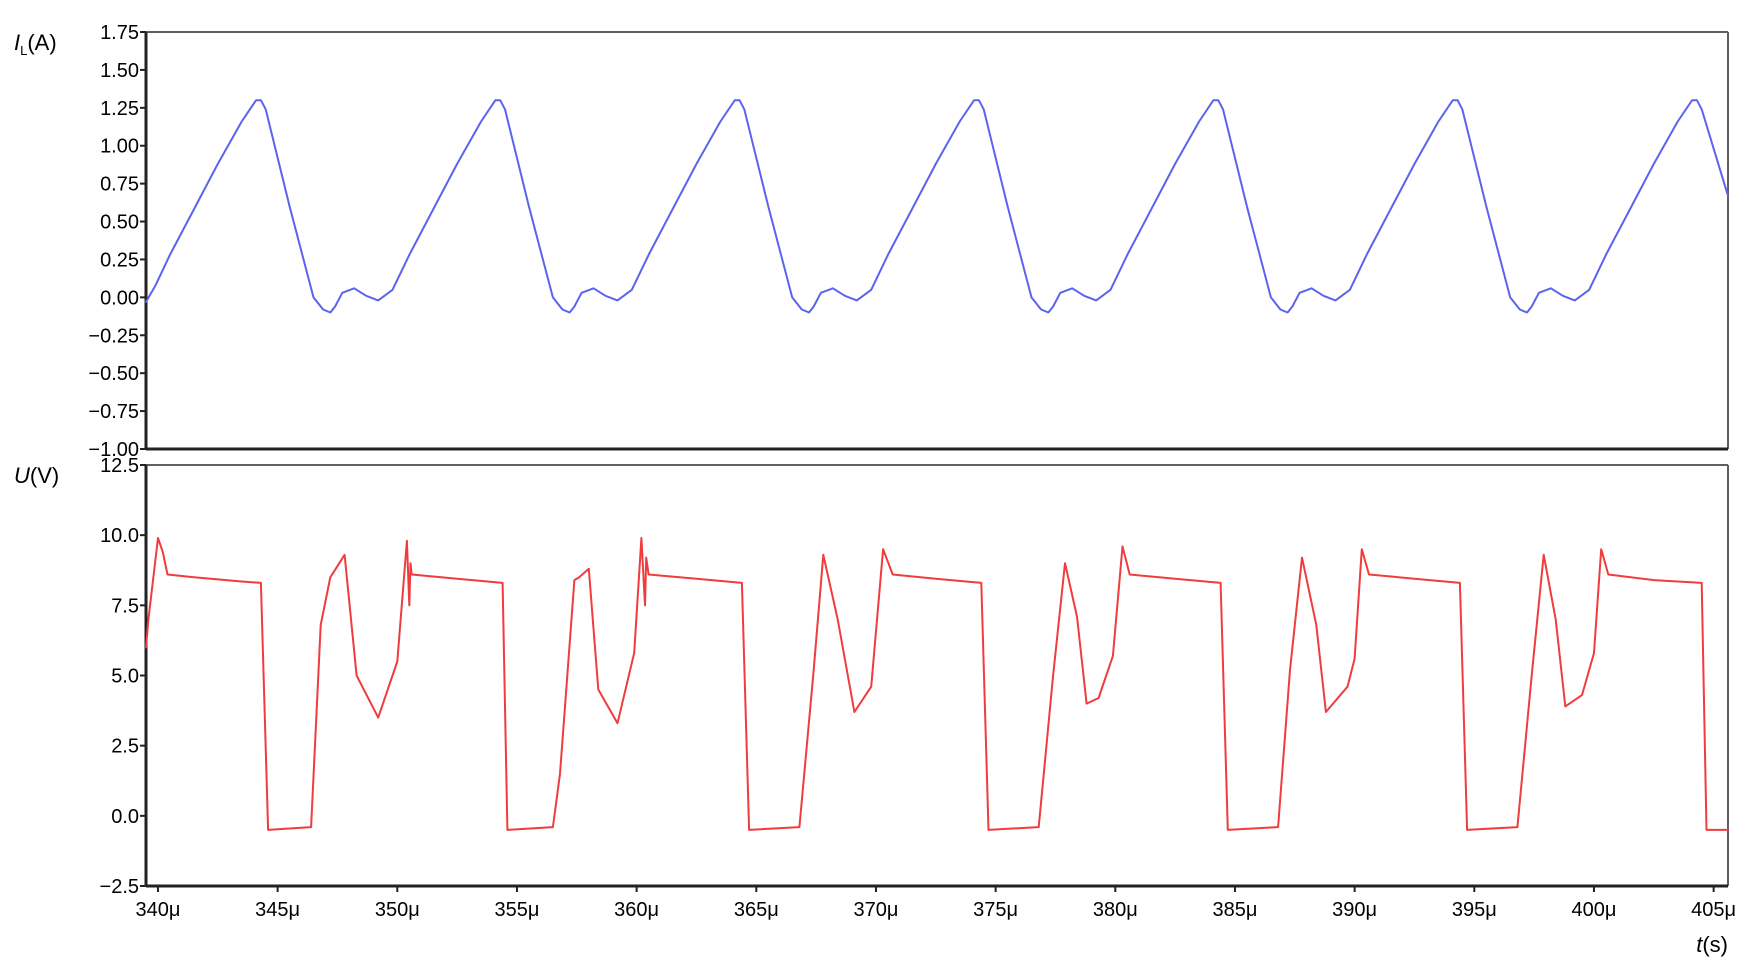 The height and width of the screenshot is (965, 1743). What do you see at coordinates (119, 466) in the screenshot?
I see `voltage-y-tick-label: 12.5` at bounding box center [119, 466].